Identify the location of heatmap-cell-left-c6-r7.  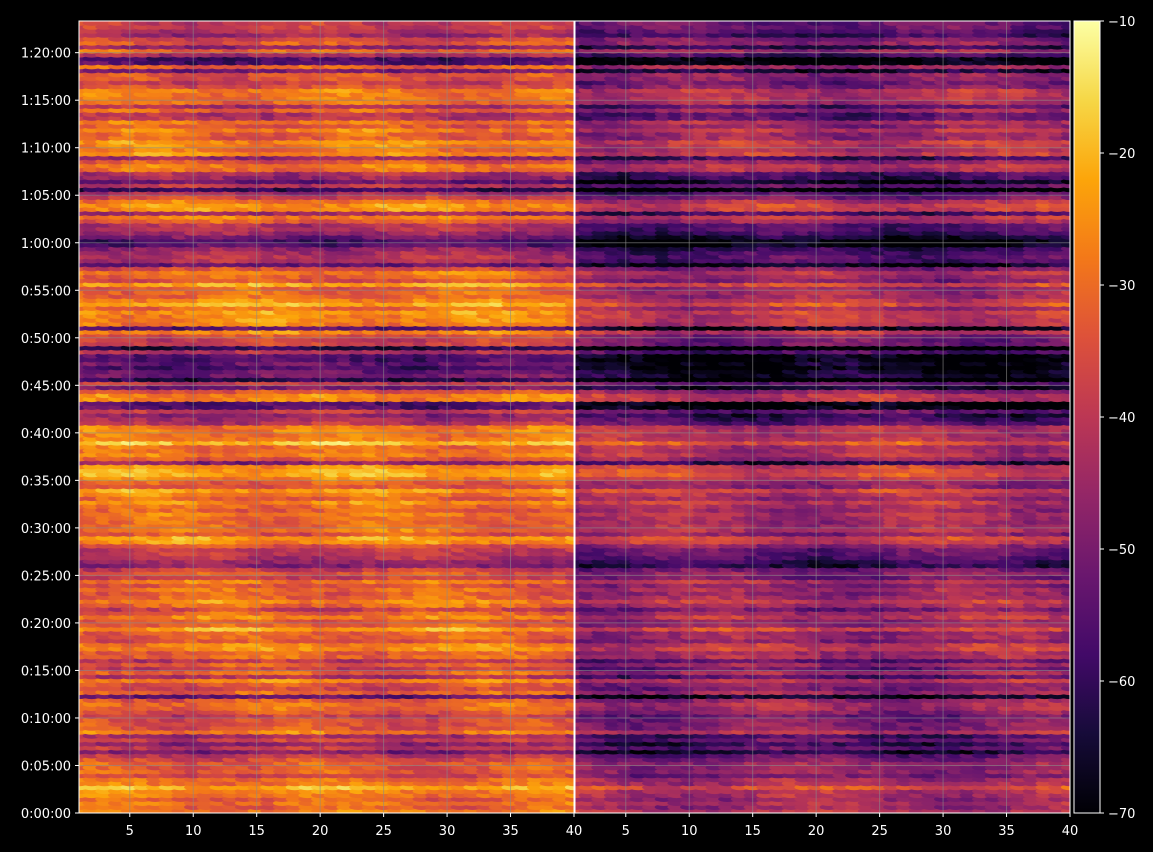
(142, 783).